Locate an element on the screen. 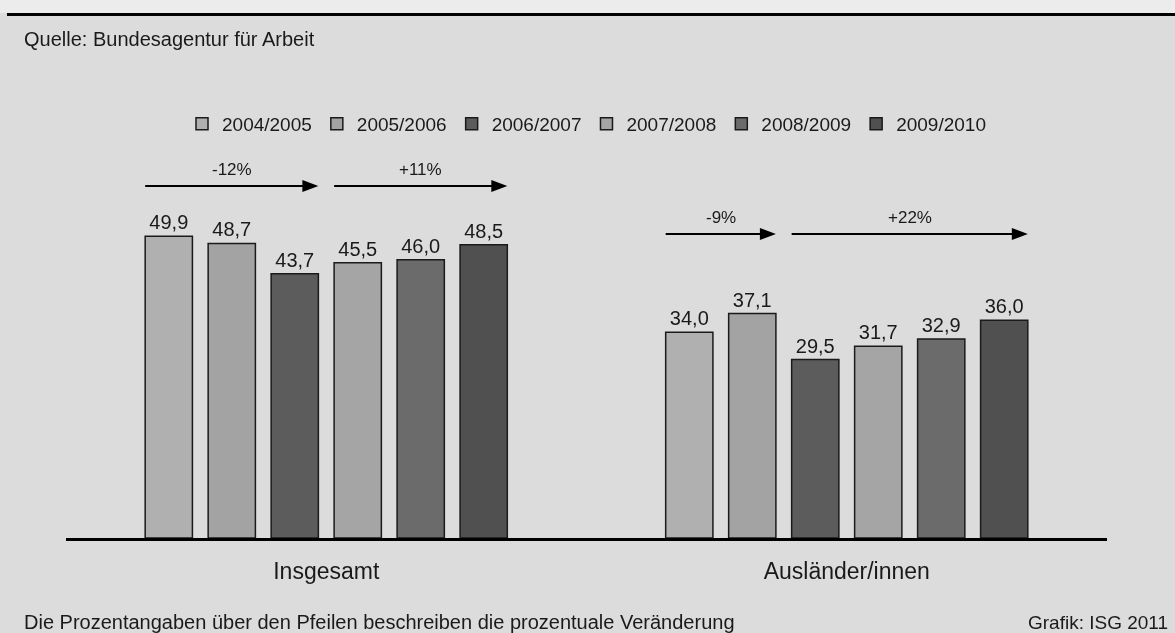 This screenshot has width=1175, height=633. legend-label: 2008/2009 is located at coordinates (806, 125).